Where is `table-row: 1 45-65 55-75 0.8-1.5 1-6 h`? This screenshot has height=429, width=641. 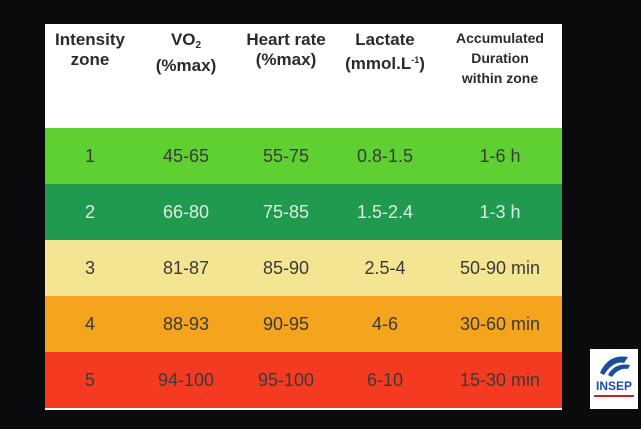 table-row: 1 45-65 55-75 0.8-1.5 1-6 h is located at coordinates (303, 156).